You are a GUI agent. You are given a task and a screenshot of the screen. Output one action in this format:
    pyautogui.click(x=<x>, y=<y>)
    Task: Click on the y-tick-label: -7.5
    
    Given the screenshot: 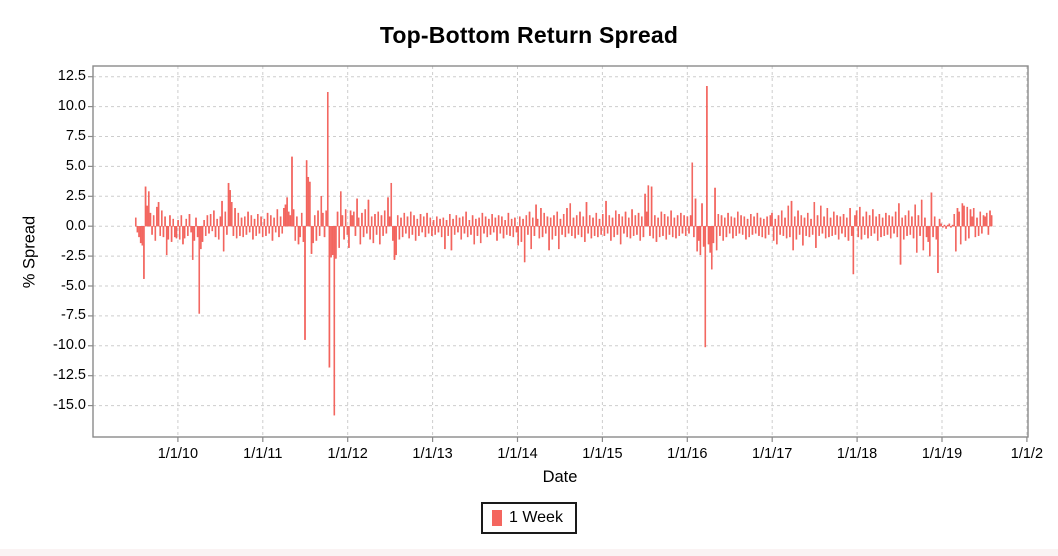 What is the action you would take?
    pyautogui.click(x=73, y=315)
    